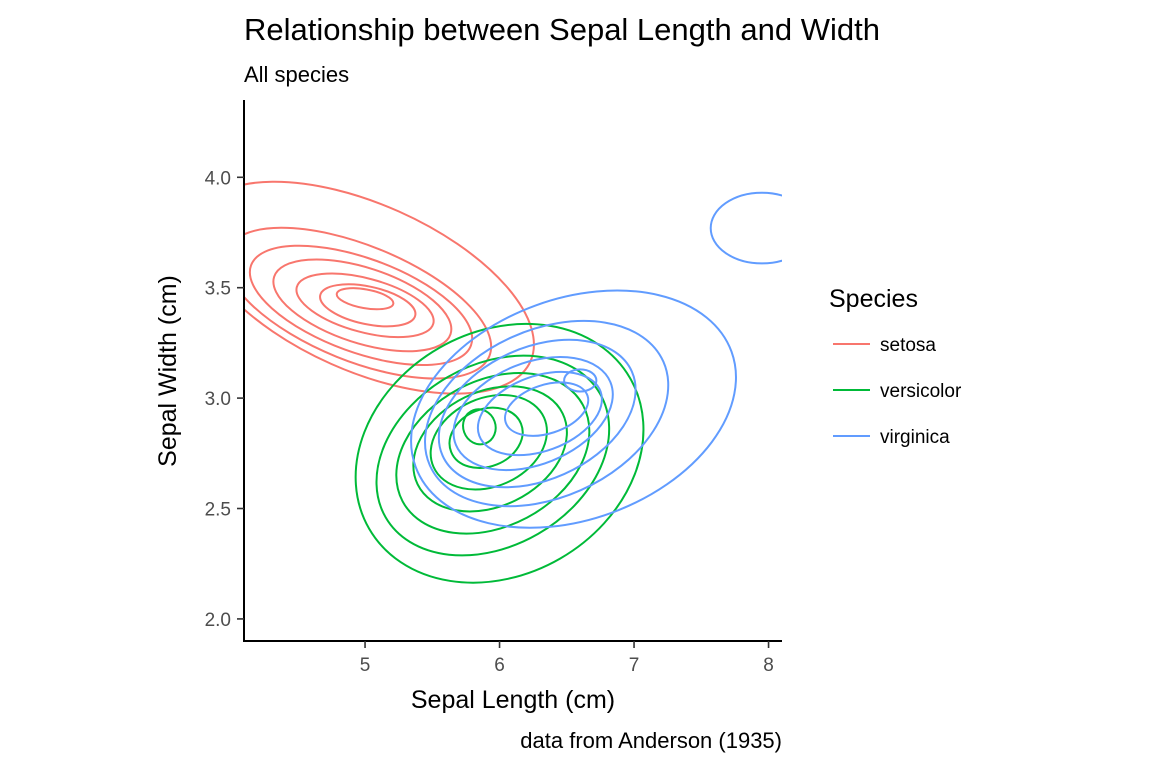  What do you see at coordinates (895, 366) in the screenshot?
I see `legend: Species setosa versicolor virginica` at bounding box center [895, 366].